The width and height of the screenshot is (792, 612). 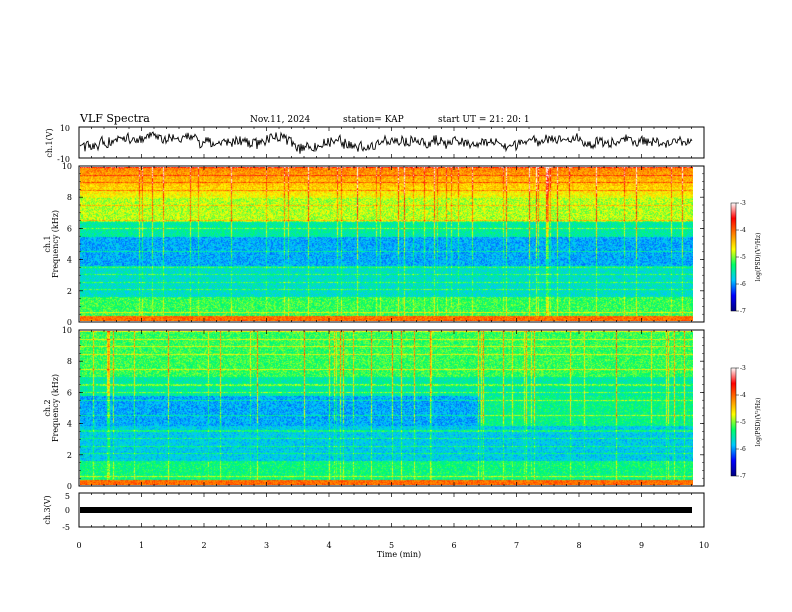 I want to click on ch1-colorbar, so click(x=733, y=257).